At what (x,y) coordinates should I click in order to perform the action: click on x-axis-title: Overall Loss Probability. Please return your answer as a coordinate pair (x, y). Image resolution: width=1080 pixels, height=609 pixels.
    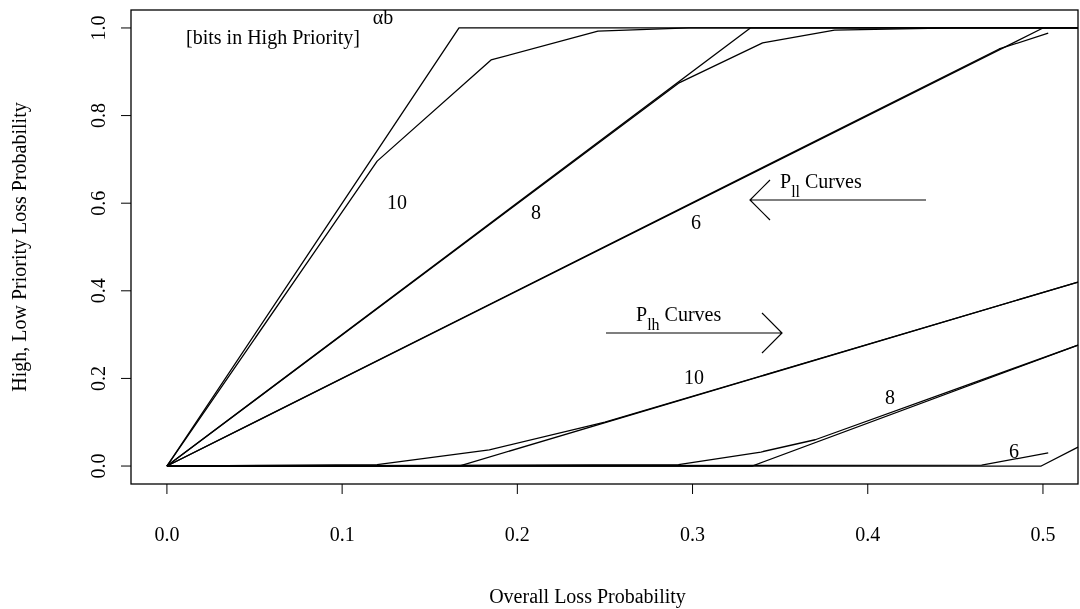
    Looking at the image, I should click on (587, 596).